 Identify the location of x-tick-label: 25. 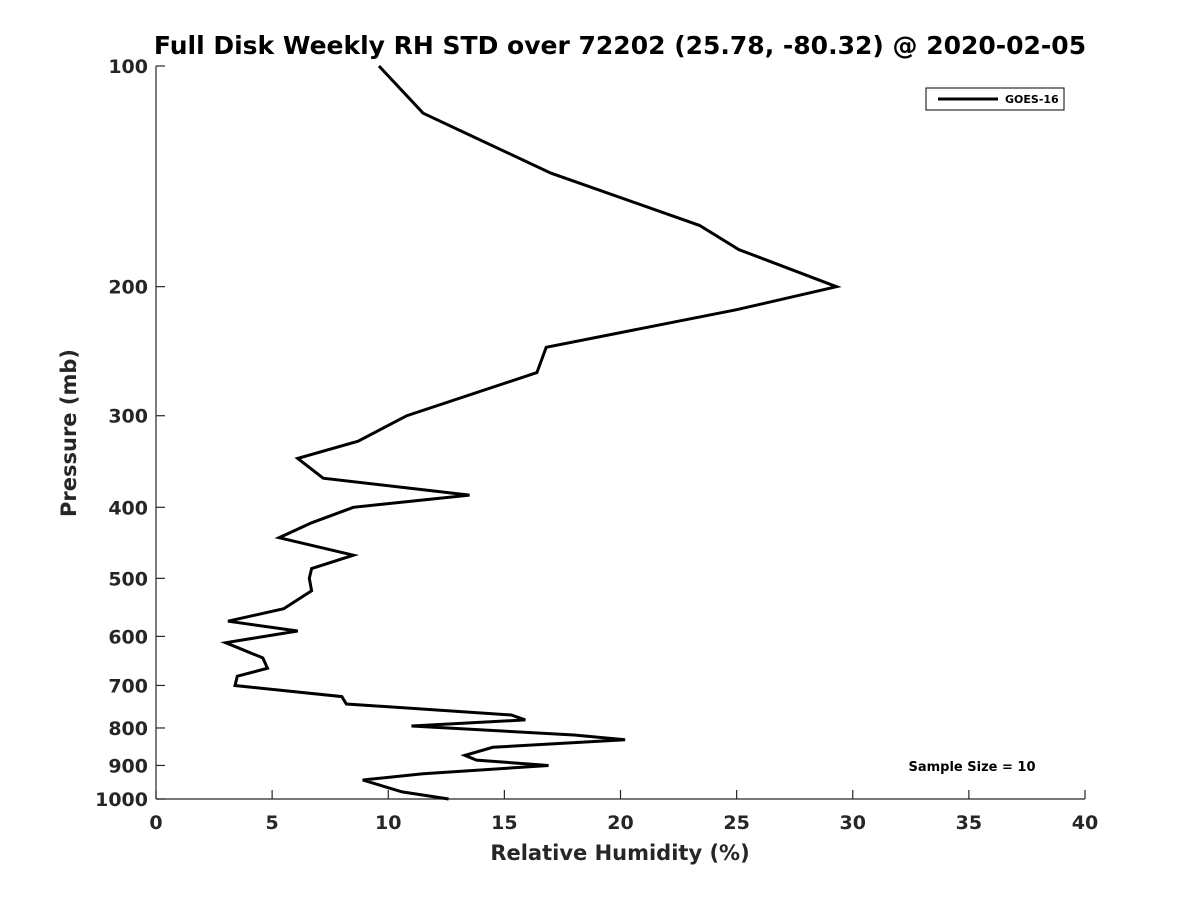
(736, 823).